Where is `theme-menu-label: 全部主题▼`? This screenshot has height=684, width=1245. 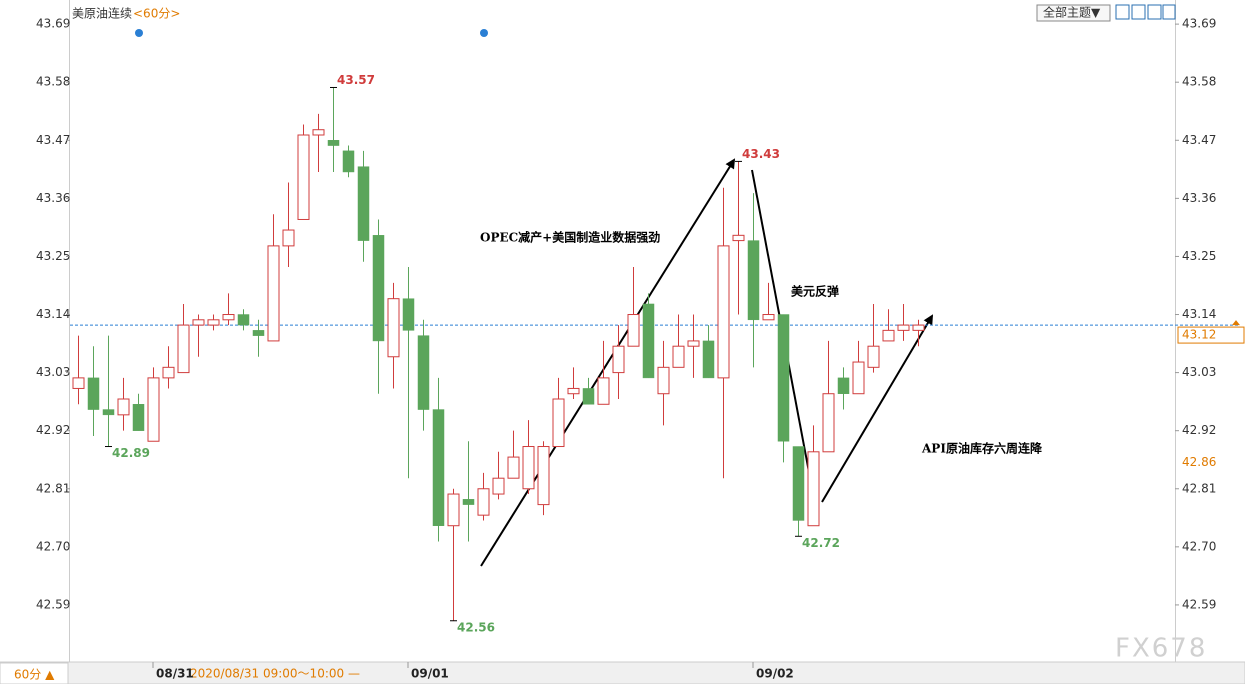 theme-menu-label: 全部主题▼ is located at coordinates (1072, 12).